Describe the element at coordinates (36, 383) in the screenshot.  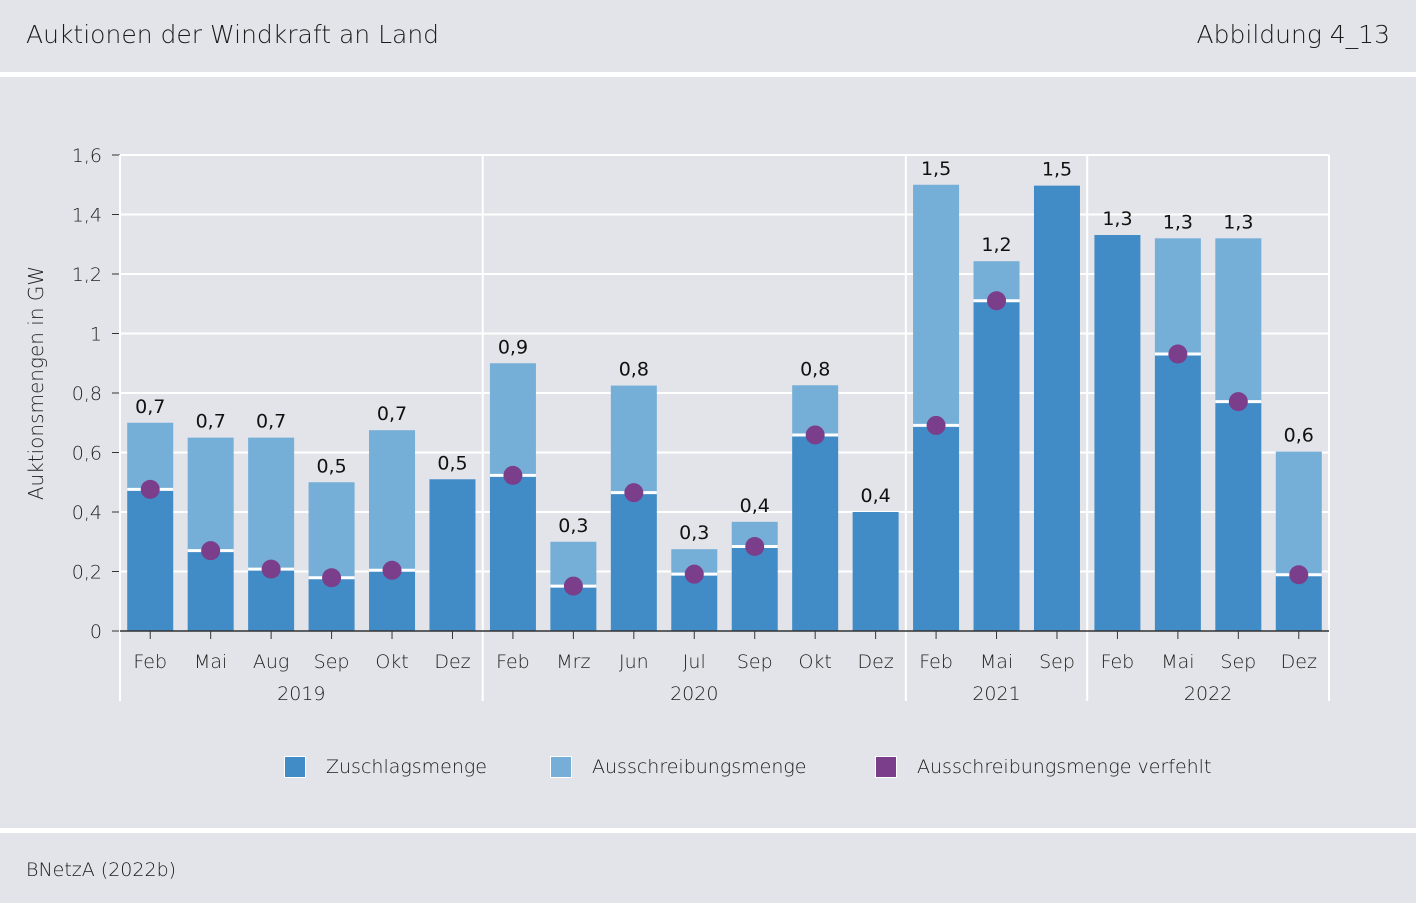
I see `y-axis-label: Auktionsmengen in GW` at that location.